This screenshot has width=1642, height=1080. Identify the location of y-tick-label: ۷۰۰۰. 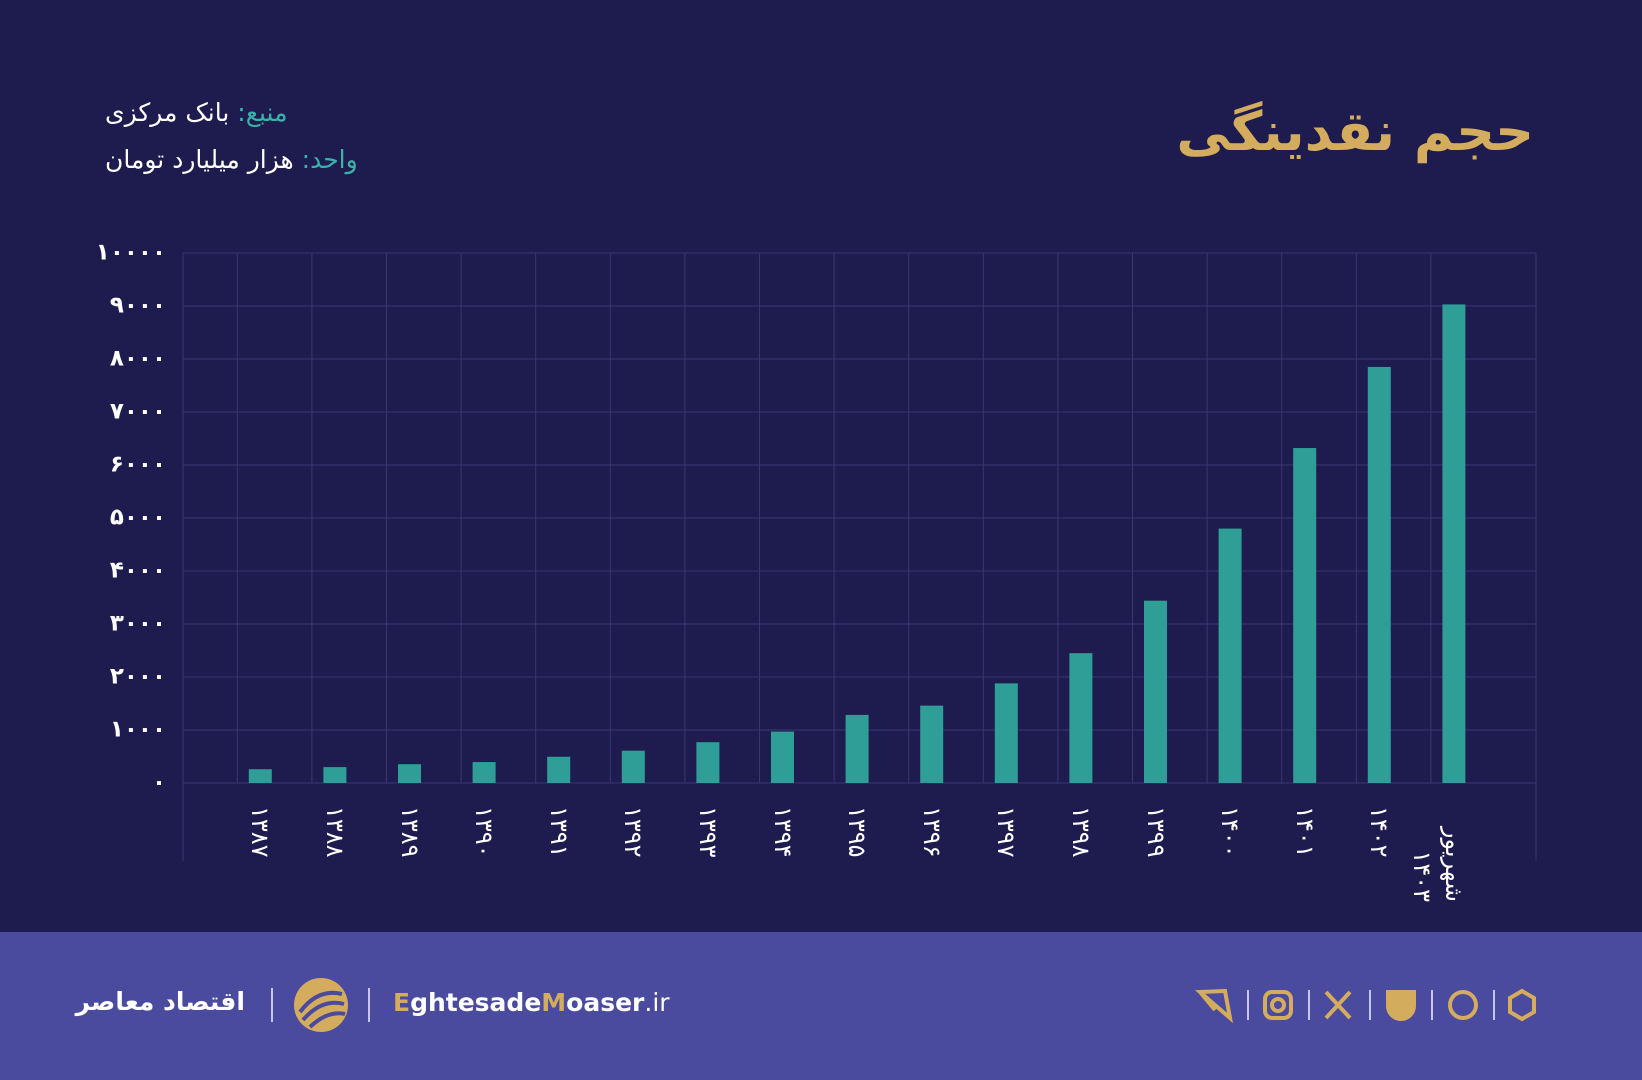
(138, 412).